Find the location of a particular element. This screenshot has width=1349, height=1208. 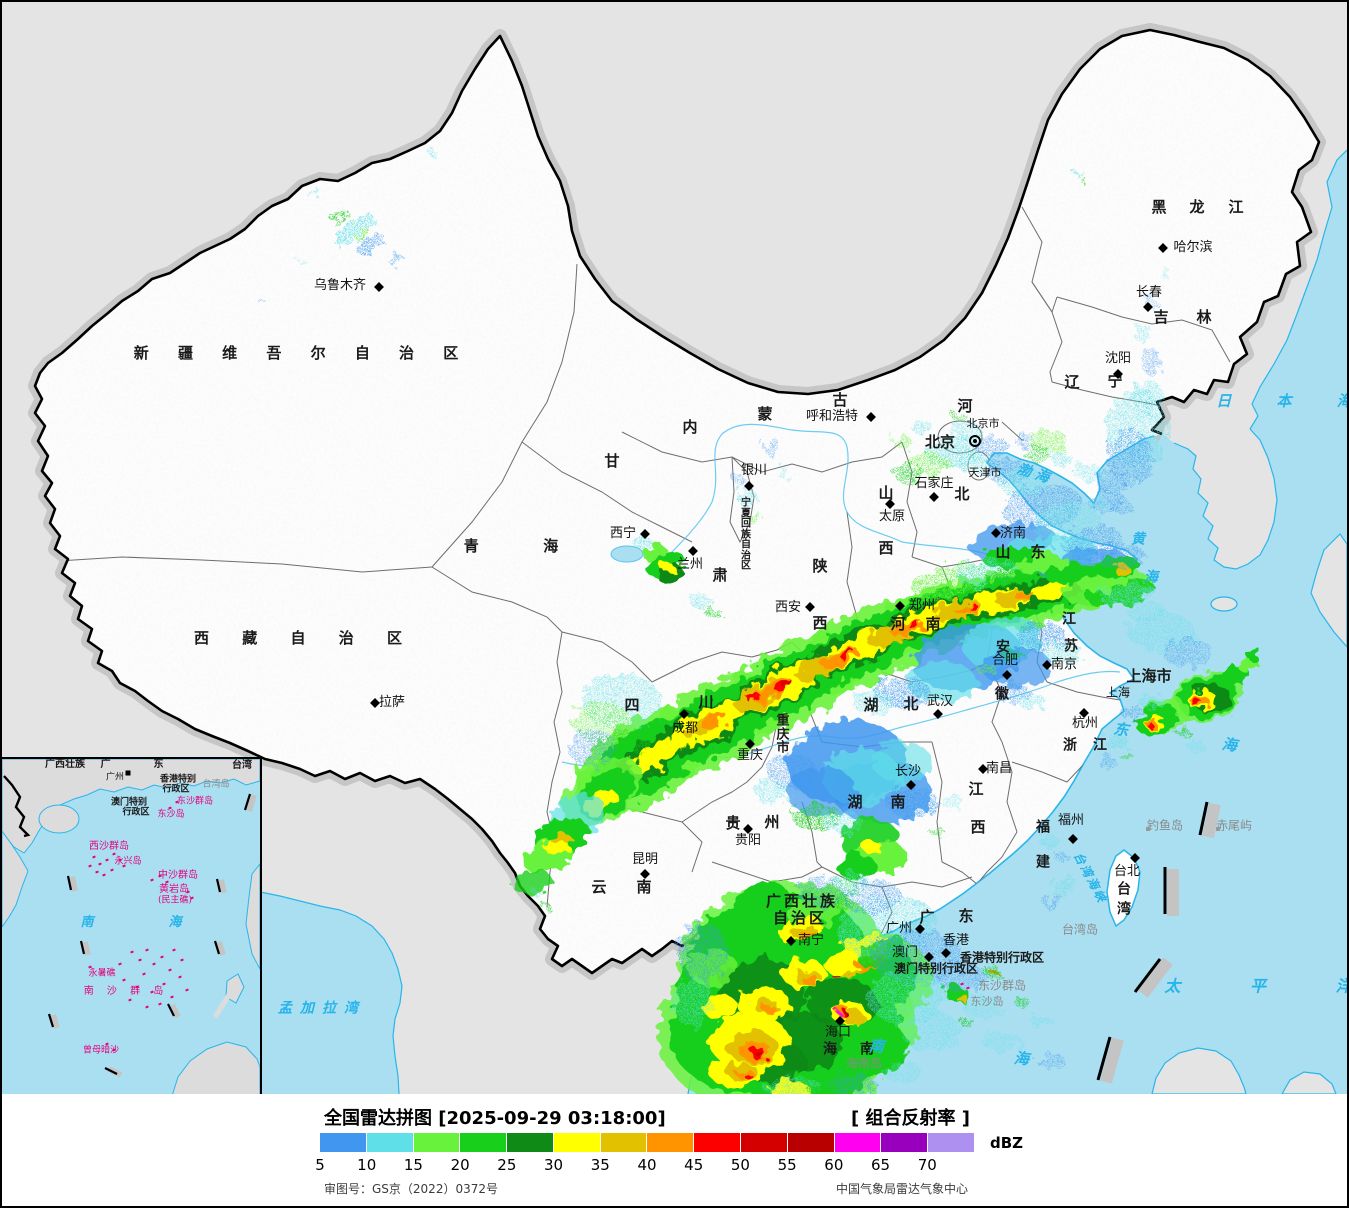

product-name: [ 组合反射率 ] is located at coordinates (910, 1118).